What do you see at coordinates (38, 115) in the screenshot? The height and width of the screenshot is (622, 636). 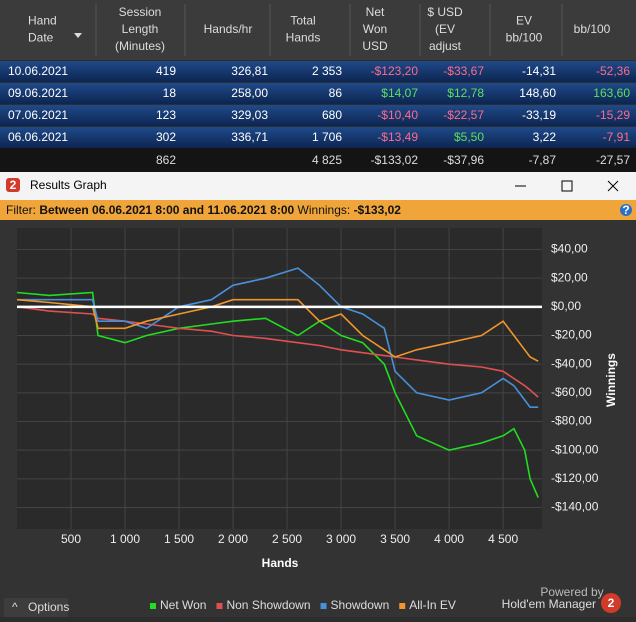 I see `table-cell: 07.06.2021` at bounding box center [38, 115].